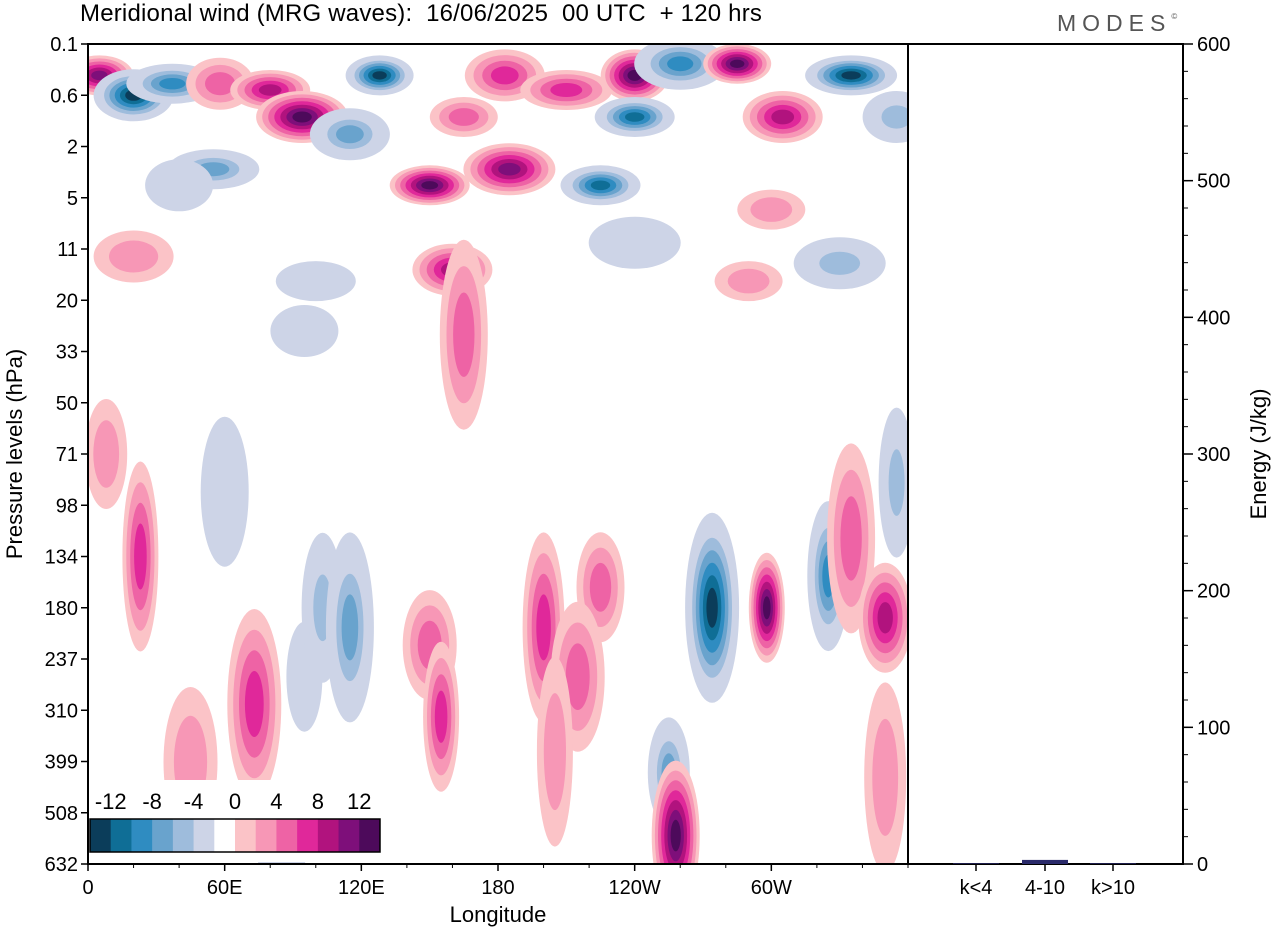 The width and height of the screenshot is (1280, 930). I want to click on y-tick-label: 20, so click(67, 301).